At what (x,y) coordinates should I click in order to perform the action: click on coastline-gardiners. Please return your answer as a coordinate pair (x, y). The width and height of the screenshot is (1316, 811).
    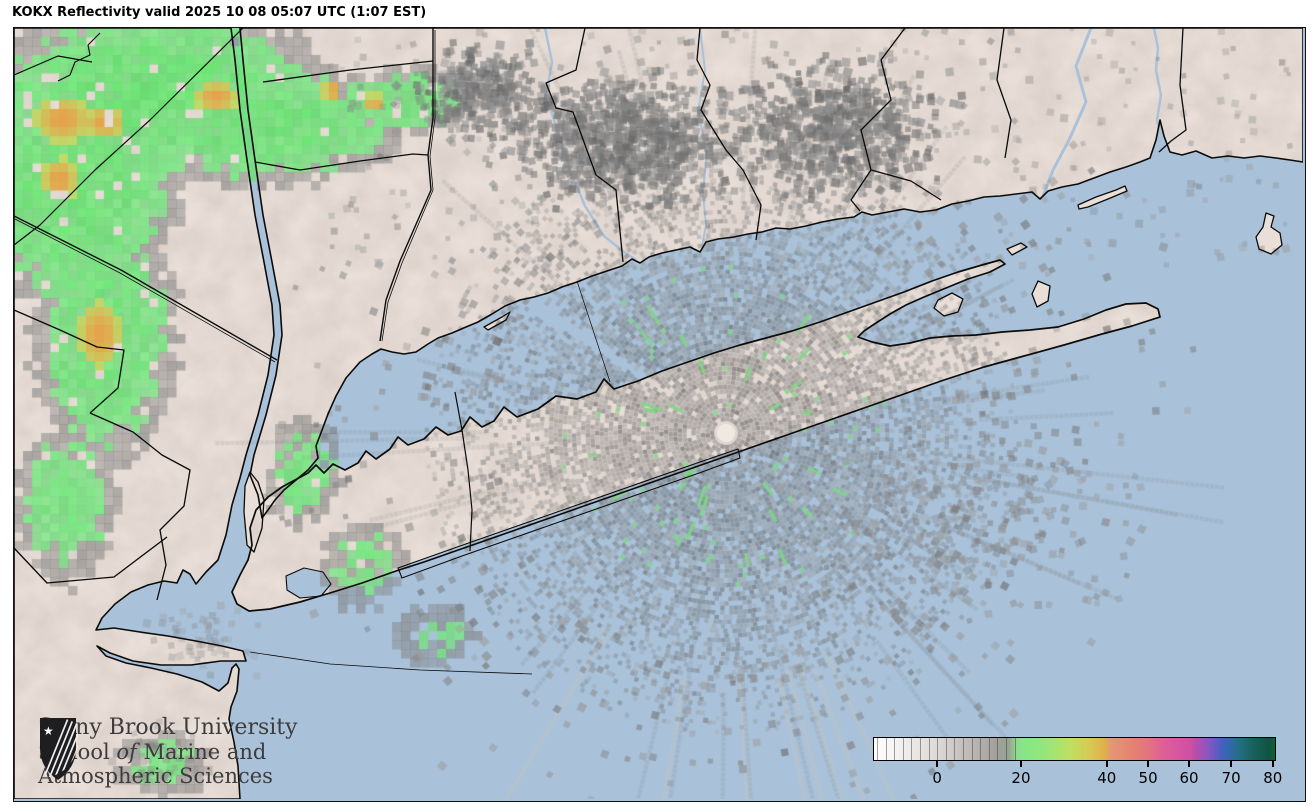
    Looking at the image, I should click on (1041, 294).